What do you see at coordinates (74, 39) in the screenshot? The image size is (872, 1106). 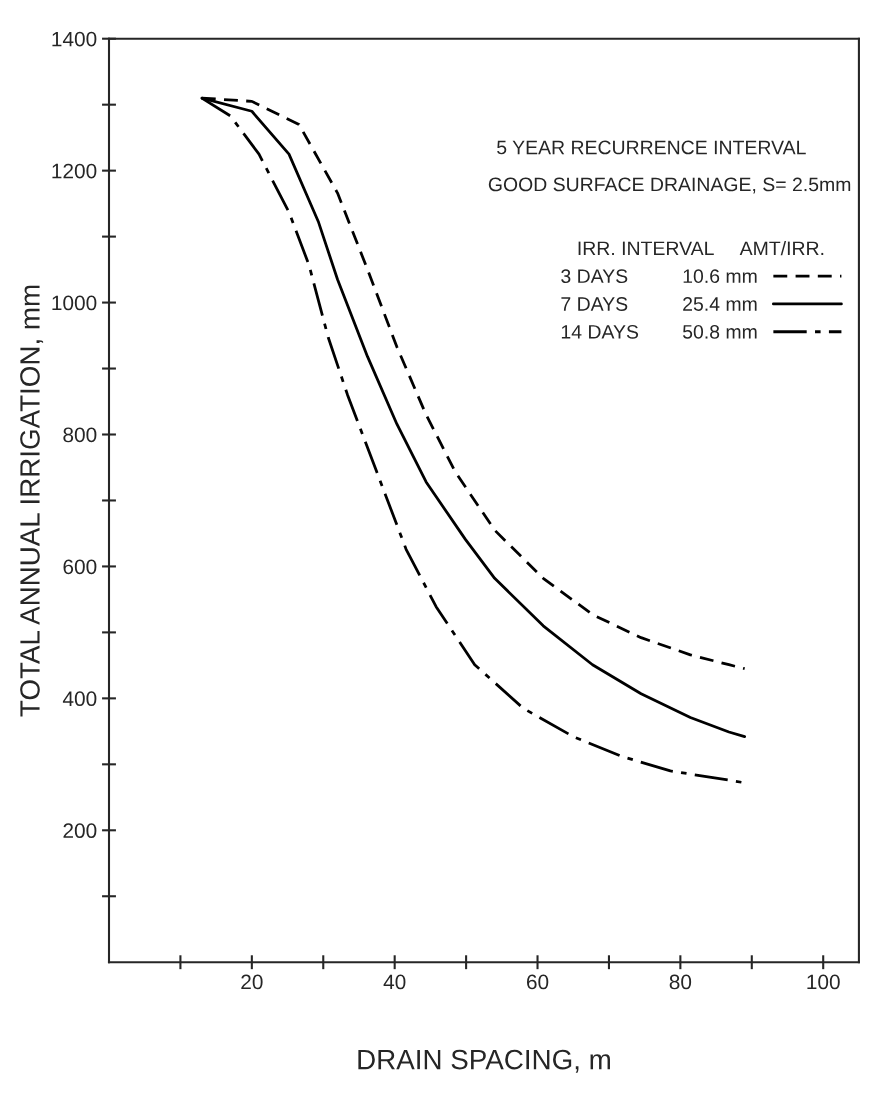 I see `y-tick-label: 1400` at bounding box center [74, 39].